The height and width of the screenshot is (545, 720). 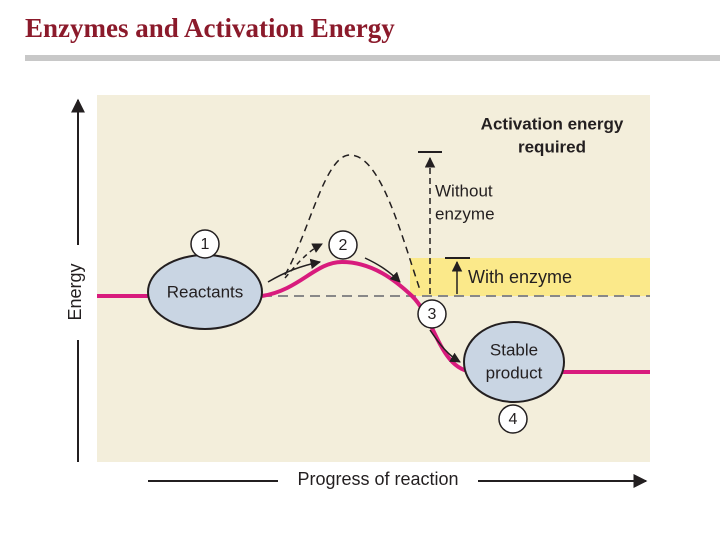 I want to click on step-number: 4, so click(x=513, y=419).